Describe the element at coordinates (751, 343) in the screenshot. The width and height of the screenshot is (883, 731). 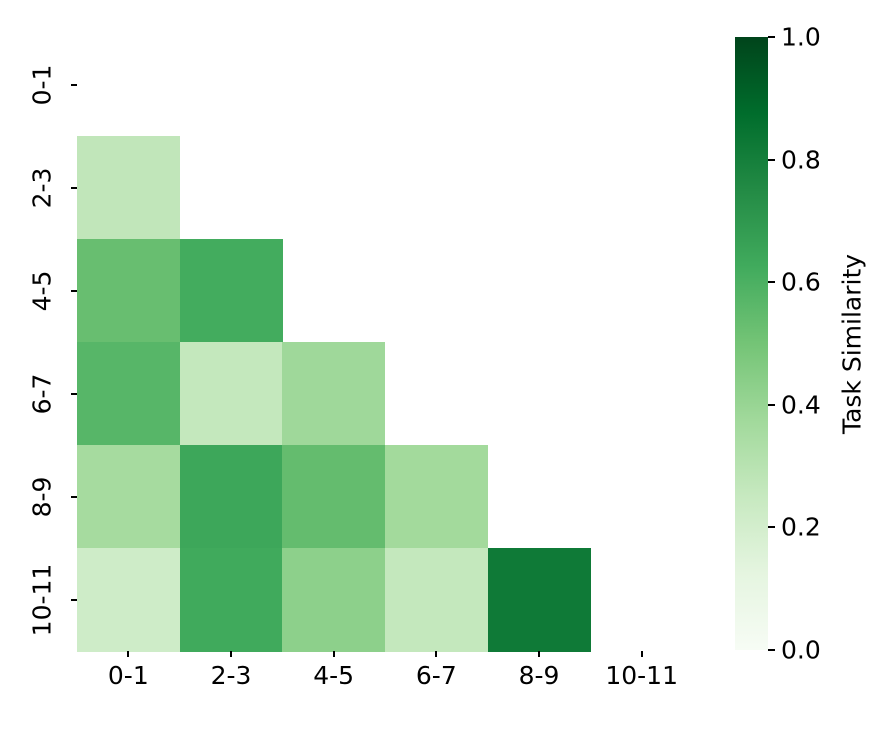
I see `colorbar` at that location.